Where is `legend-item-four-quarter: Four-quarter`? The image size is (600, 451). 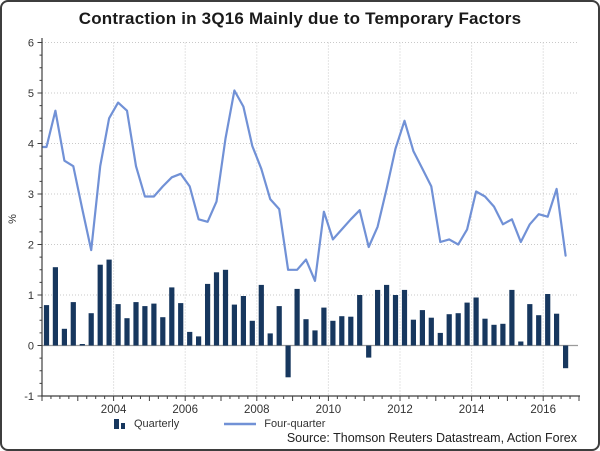 legend-item-four-quarter: Four-quarter is located at coordinates (274, 424).